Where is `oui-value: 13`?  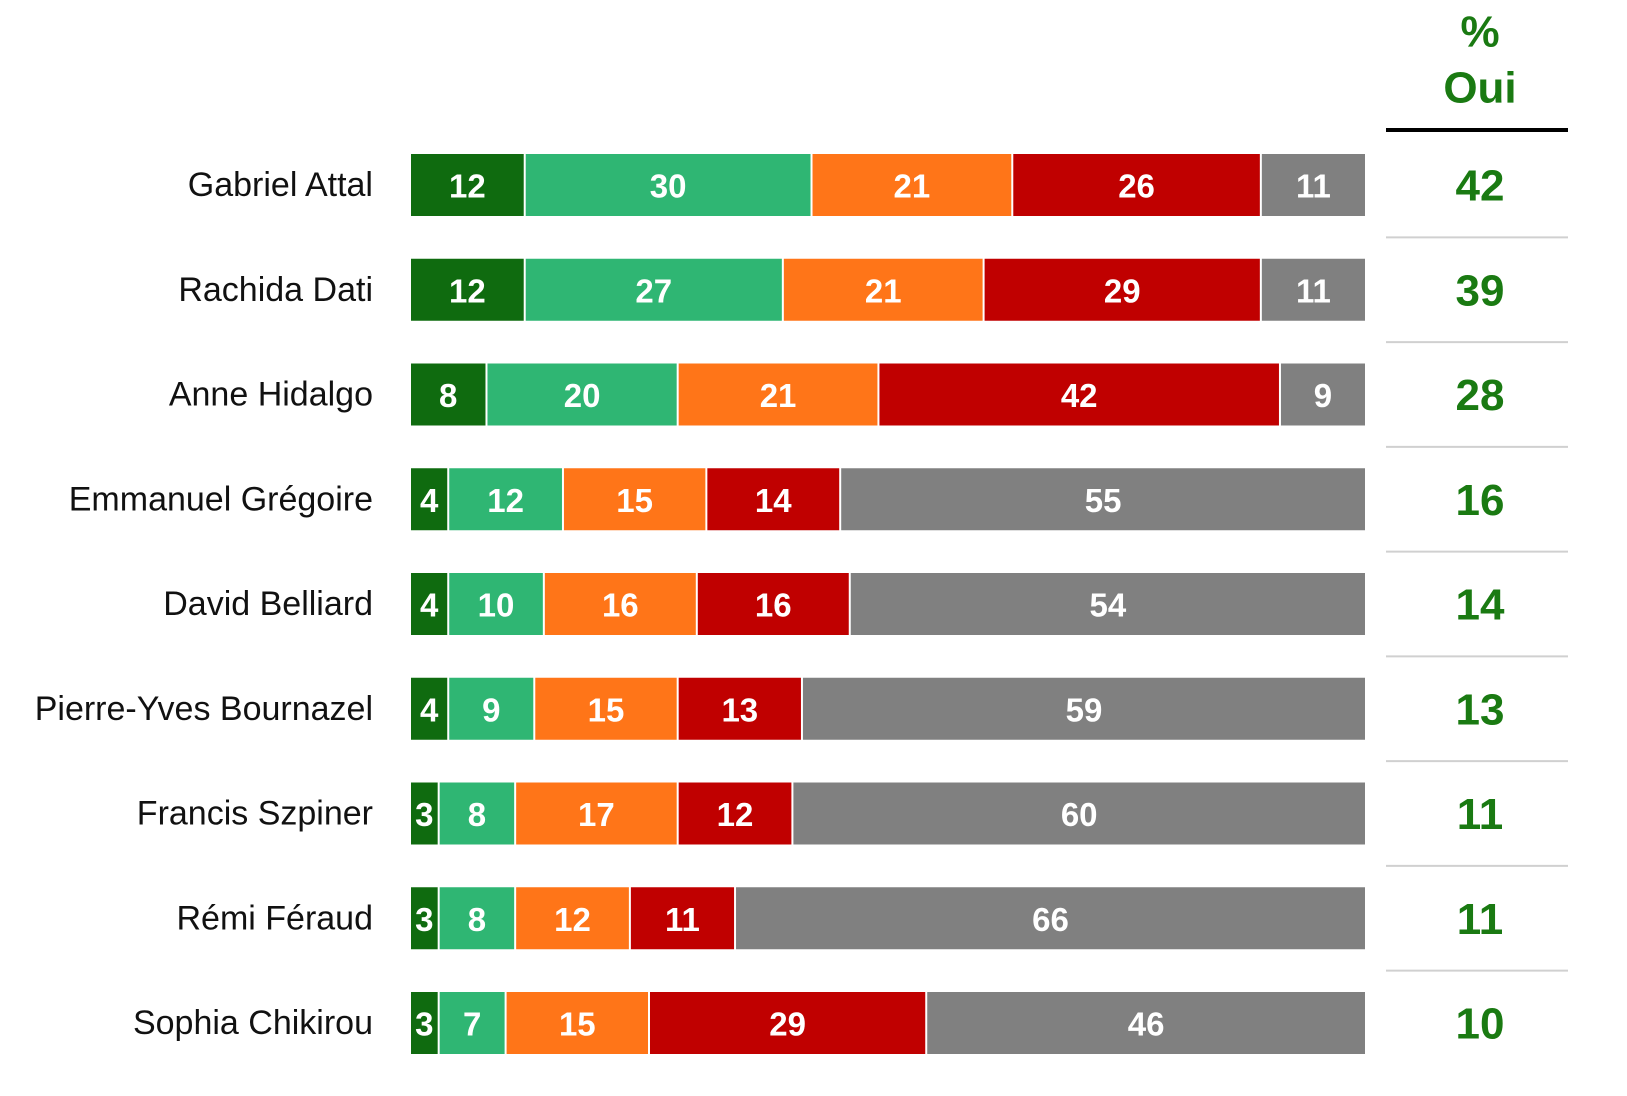
oui-value: 13 is located at coordinates (1480, 709).